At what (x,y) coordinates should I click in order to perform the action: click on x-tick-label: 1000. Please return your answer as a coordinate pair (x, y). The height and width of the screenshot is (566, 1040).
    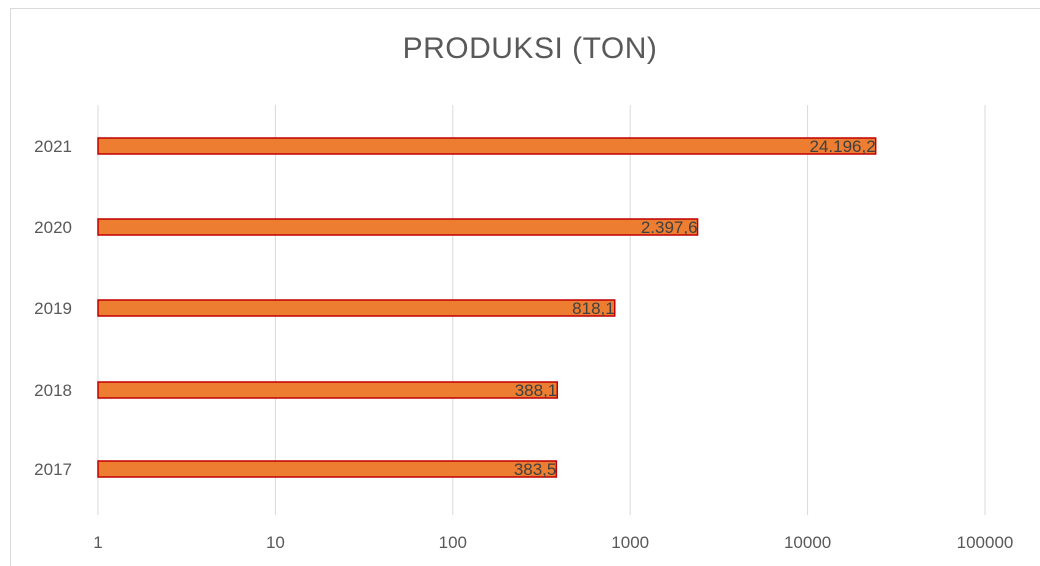
    Looking at the image, I should click on (630, 542).